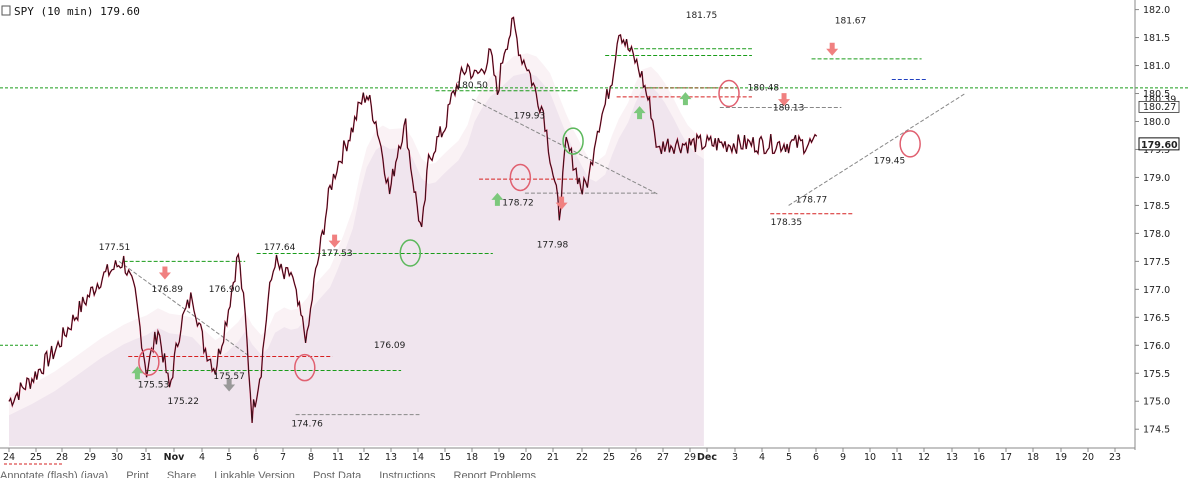 This screenshot has width=1193, height=478. I want to click on x-tick-label: 26, so click(636, 457).